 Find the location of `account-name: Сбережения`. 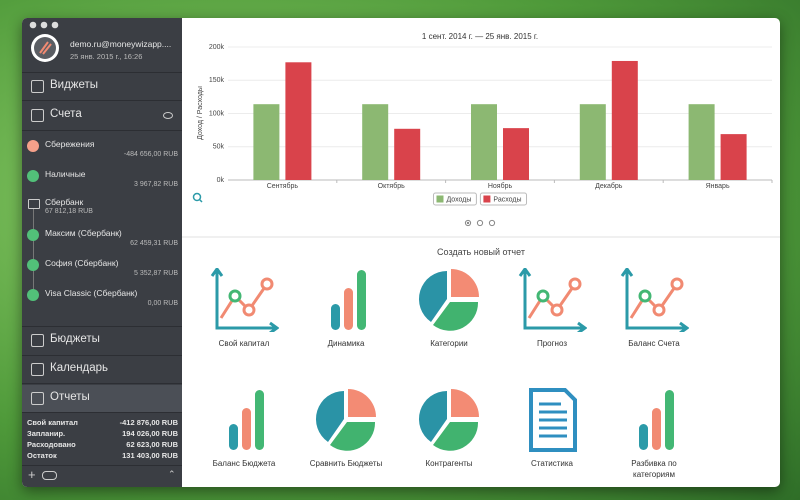

account-name: Сбережения is located at coordinates (70, 144).